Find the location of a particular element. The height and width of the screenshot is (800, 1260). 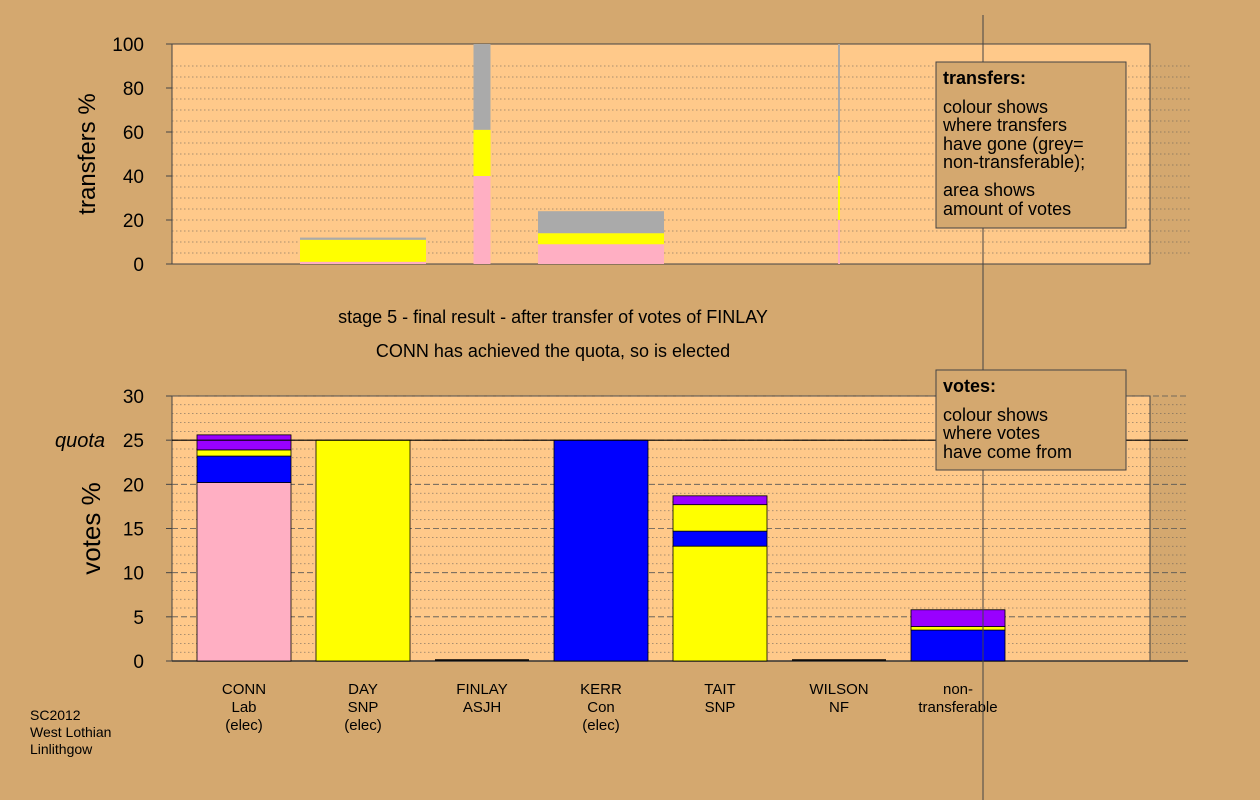

x-category-label: Con is located at coordinates (601, 707).